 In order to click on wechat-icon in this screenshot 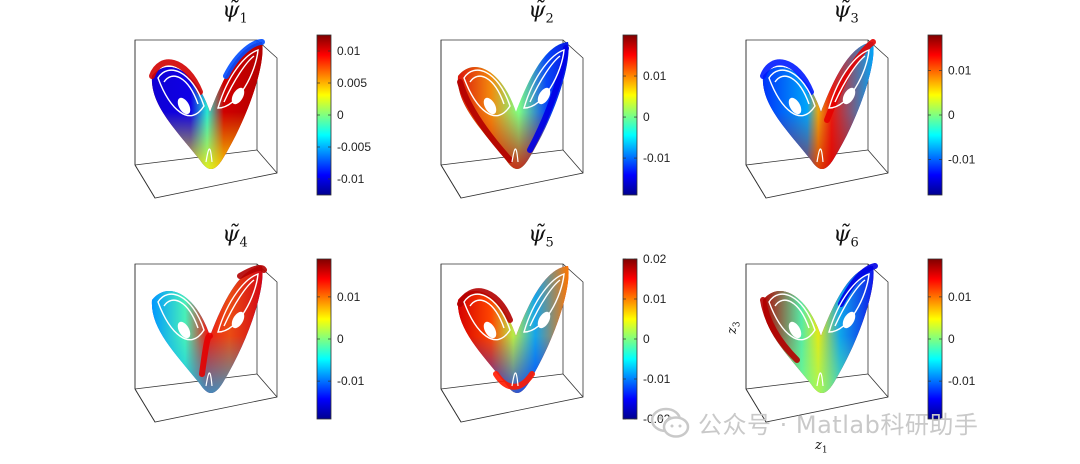, I will do `click(670, 422)`.